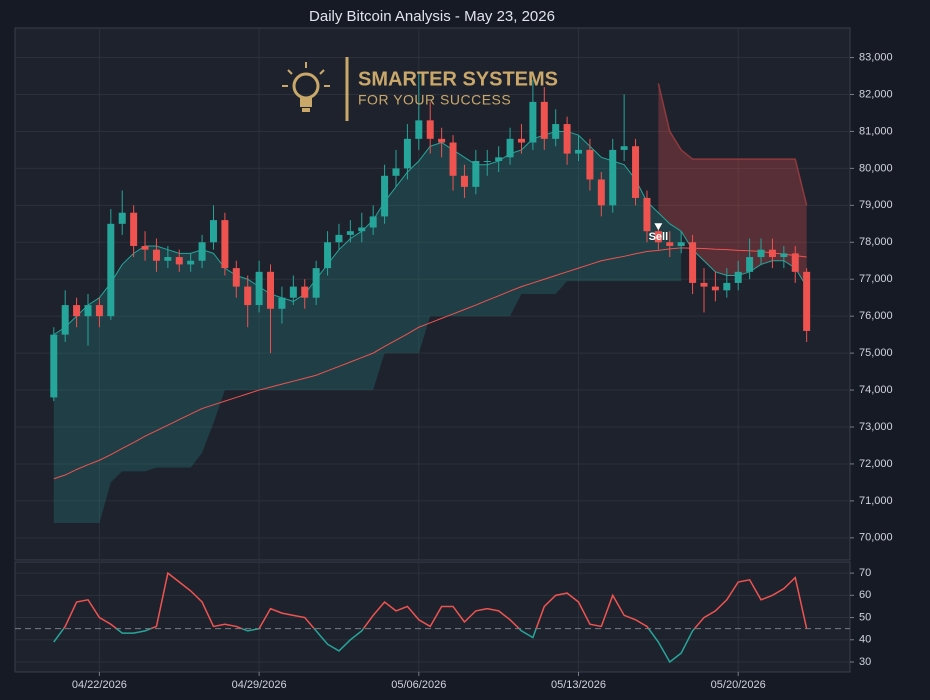 This screenshot has width=930, height=700. Describe the element at coordinates (876, 538) in the screenshot. I see `y-tick-label: 70,000` at that location.